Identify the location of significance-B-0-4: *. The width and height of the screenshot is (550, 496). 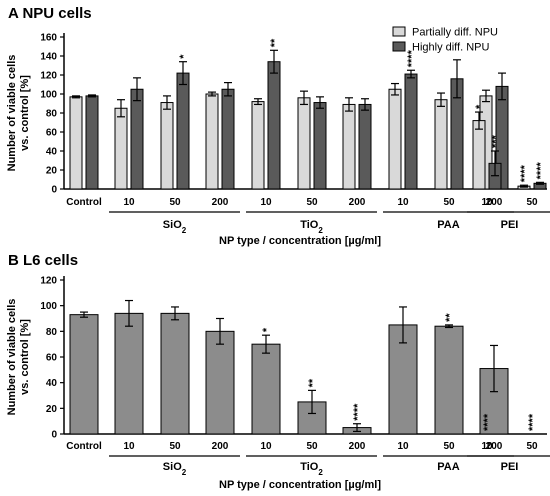
(267, 329).